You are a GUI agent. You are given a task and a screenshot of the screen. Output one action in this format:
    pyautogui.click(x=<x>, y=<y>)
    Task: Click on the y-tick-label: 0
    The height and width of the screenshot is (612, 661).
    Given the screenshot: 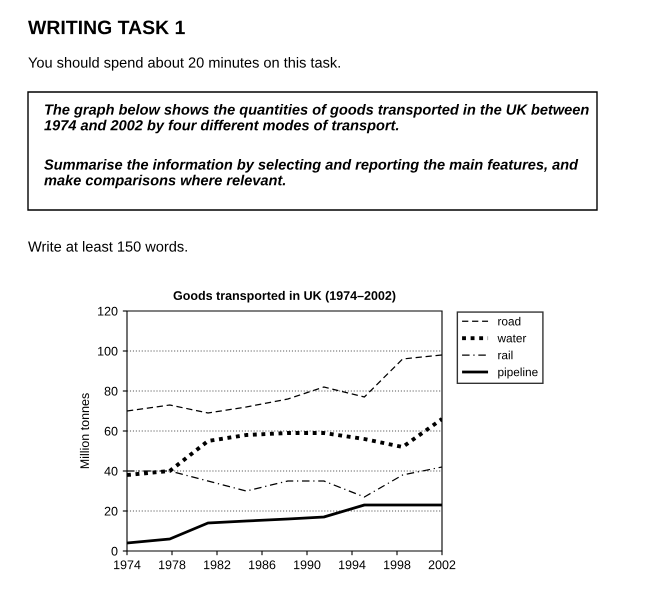 What is the action you would take?
    pyautogui.click(x=115, y=551)
    